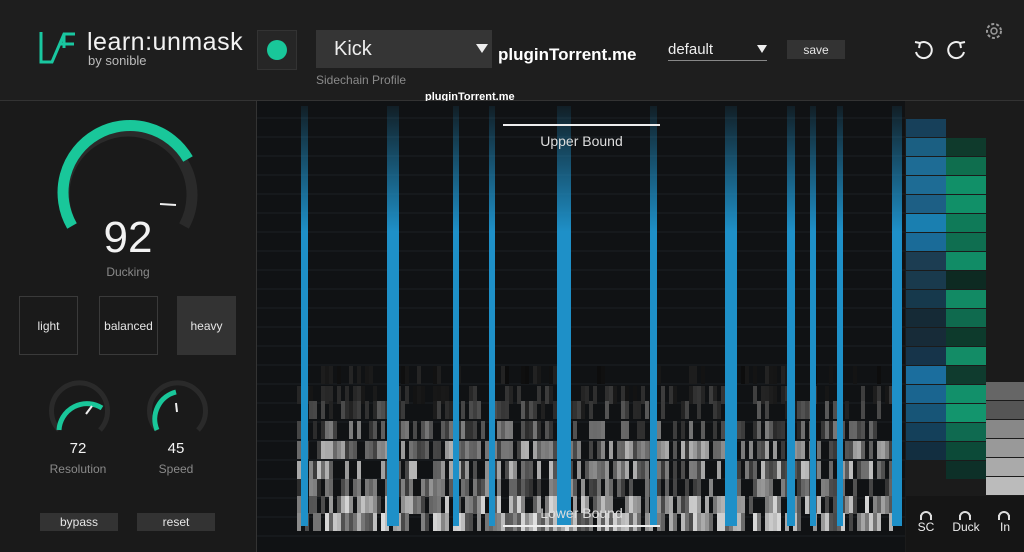 This screenshot has height=552, width=1024. What do you see at coordinates (956, 50) in the screenshot?
I see `redo-icon` at bounding box center [956, 50].